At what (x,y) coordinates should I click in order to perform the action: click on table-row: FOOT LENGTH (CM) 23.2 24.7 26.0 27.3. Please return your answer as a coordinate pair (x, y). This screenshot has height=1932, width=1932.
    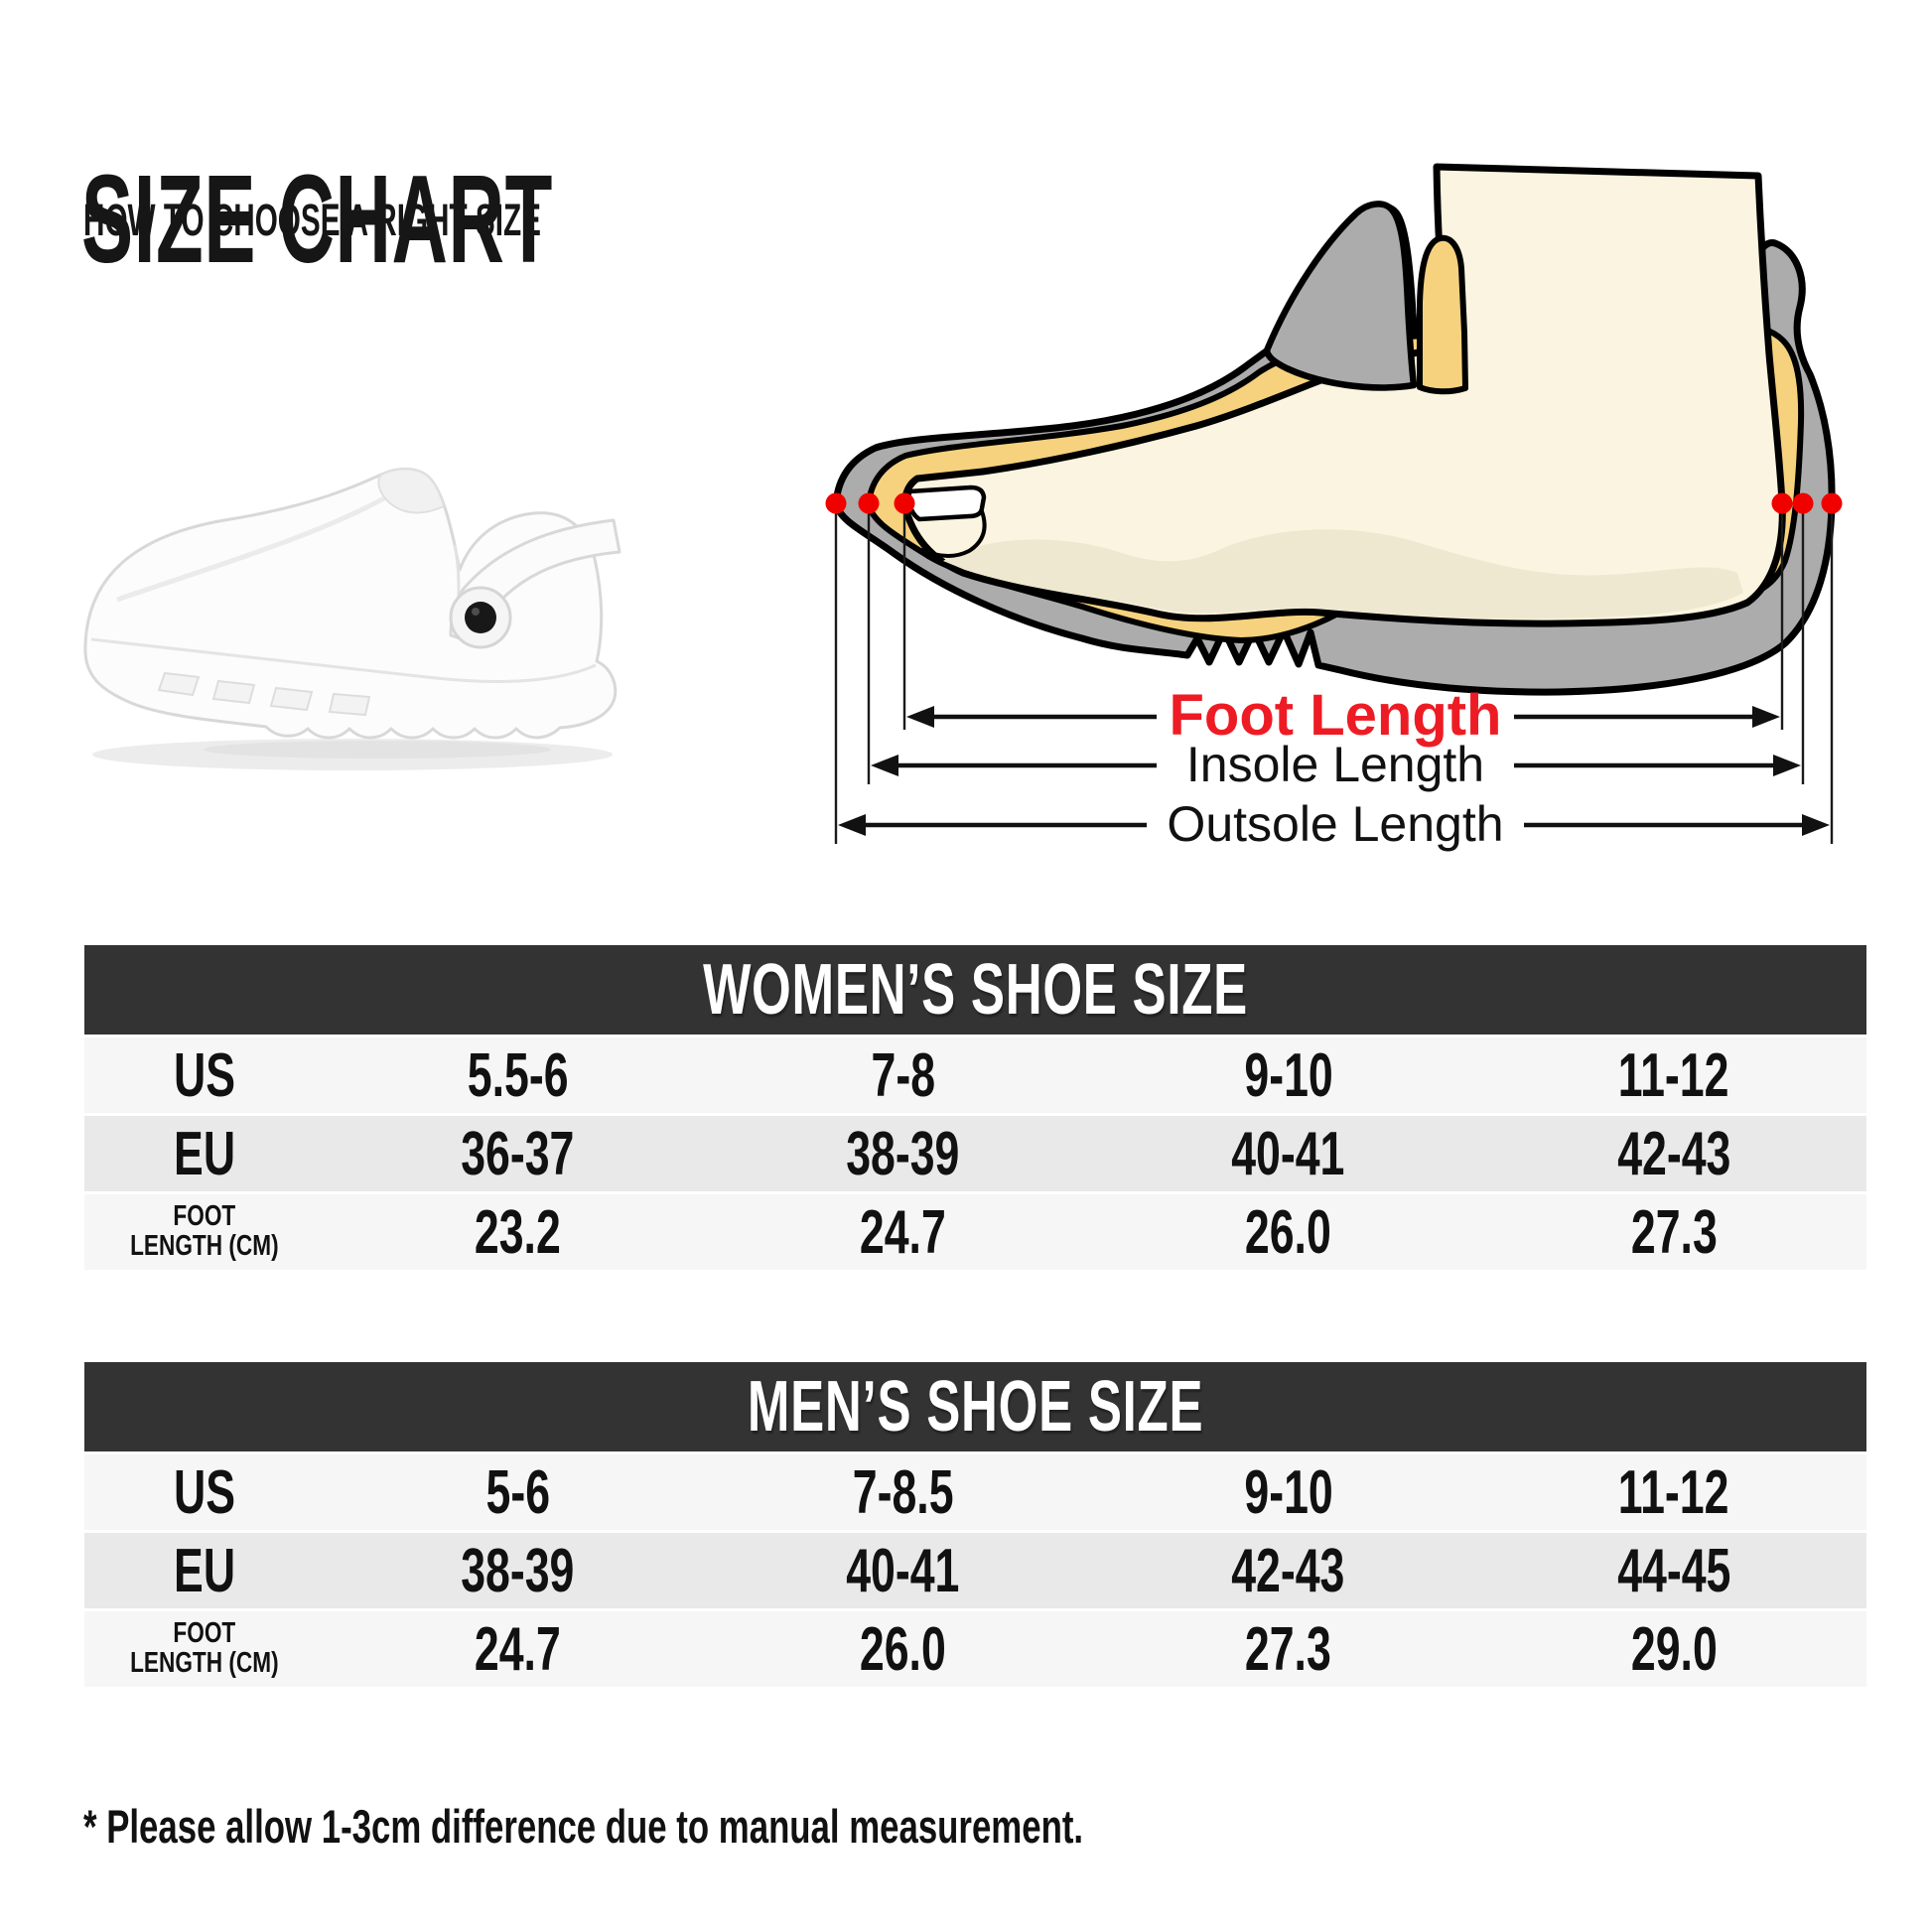
    Looking at the image, I should click on (975, 1232).